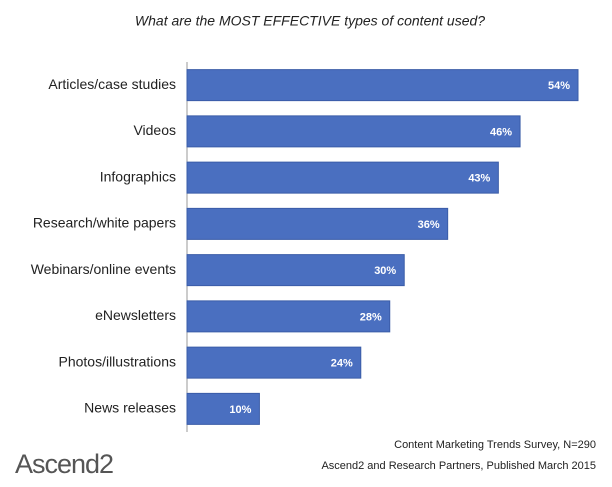  I want to click on category-label: Infographics, so click(138, 176).